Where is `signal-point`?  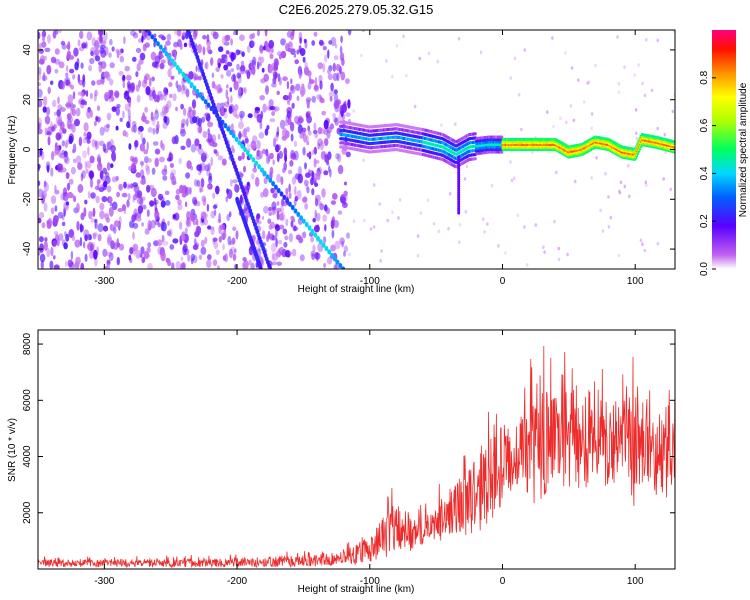
signal-point is located at coordinates (502, 137).